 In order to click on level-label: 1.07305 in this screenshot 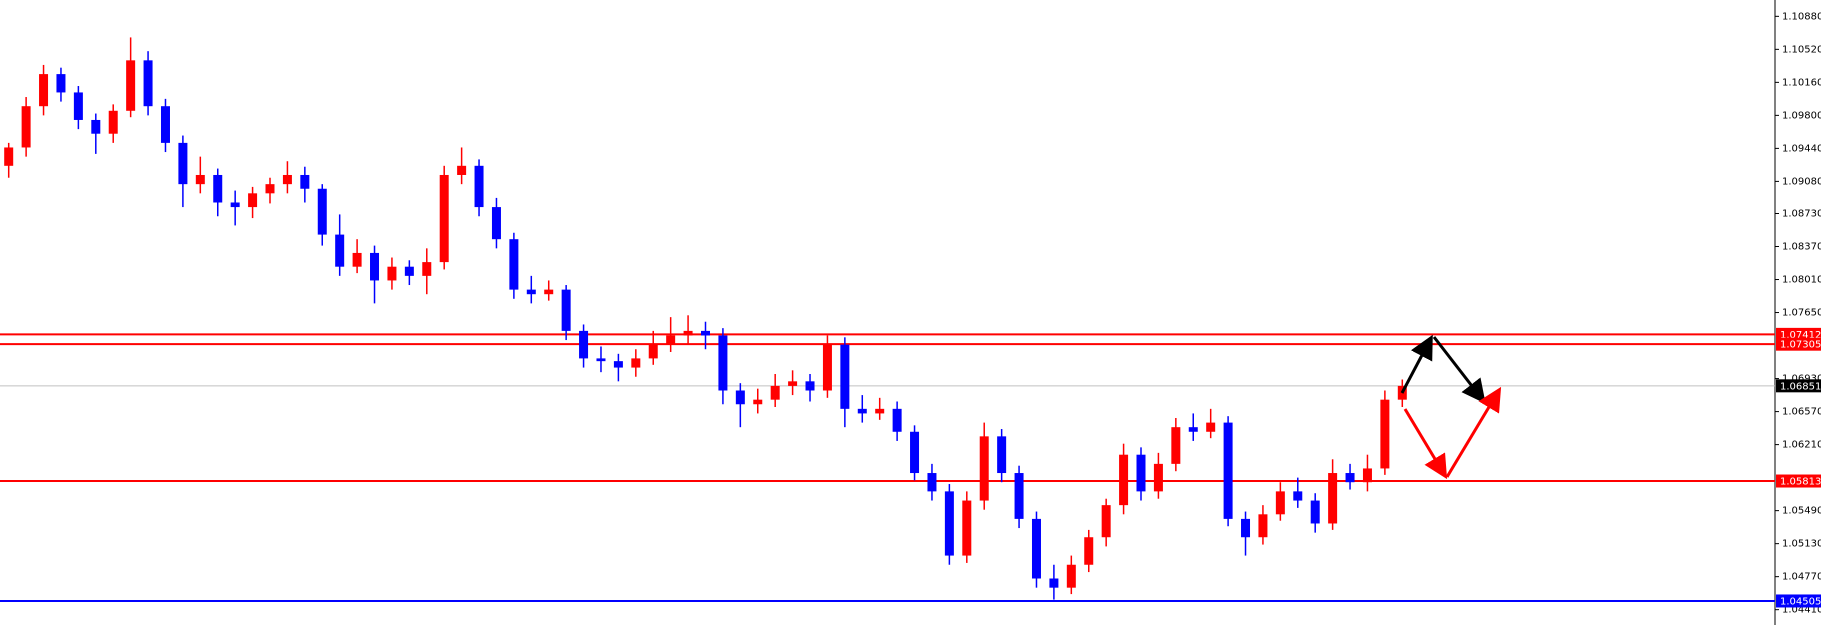, I will do `click(1800, 345)`.